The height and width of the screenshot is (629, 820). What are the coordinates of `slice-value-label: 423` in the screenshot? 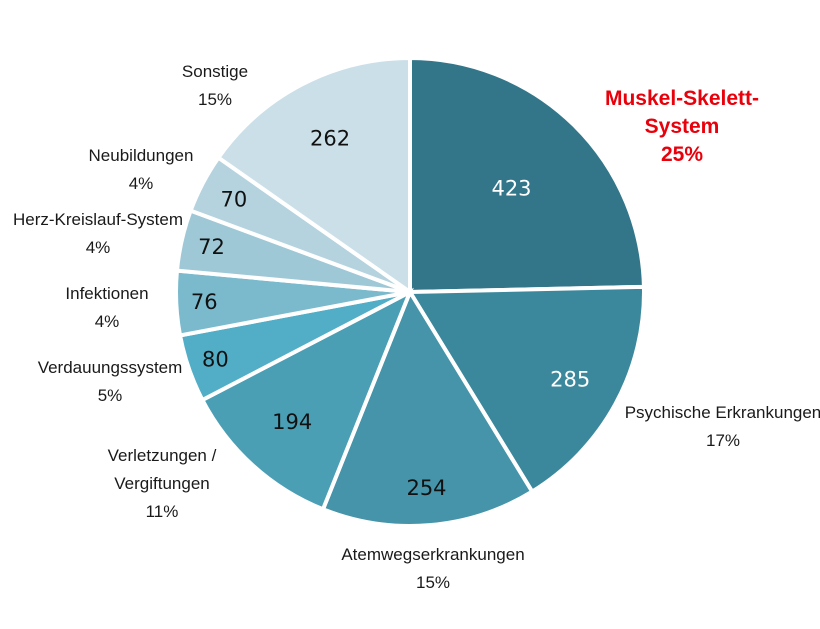 It's located at (511, 188).